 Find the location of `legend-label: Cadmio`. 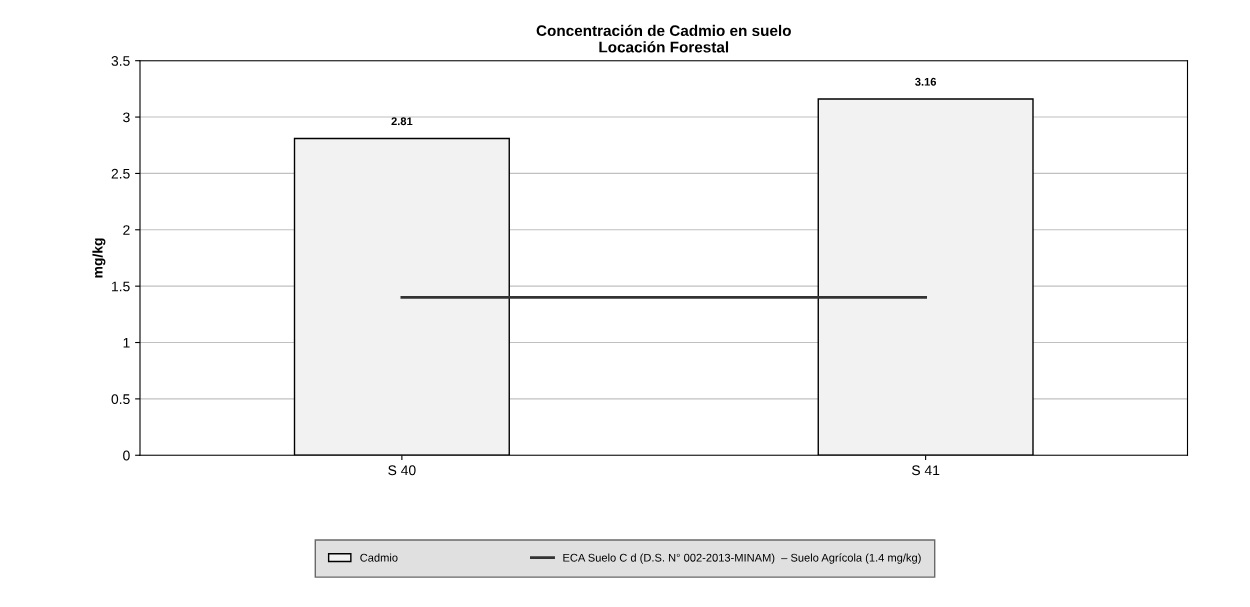

legend-label: Cadmio is located at coordinates (379, 557).